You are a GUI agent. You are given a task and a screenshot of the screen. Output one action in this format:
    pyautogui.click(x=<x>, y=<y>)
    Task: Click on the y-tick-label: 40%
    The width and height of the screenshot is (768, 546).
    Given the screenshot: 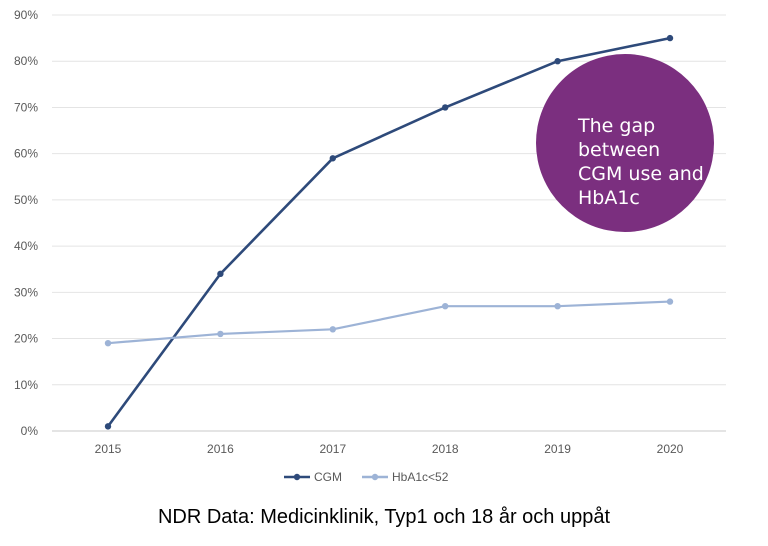 What is the action you would take?
    pyautogui.click(x=26, y=246)
    